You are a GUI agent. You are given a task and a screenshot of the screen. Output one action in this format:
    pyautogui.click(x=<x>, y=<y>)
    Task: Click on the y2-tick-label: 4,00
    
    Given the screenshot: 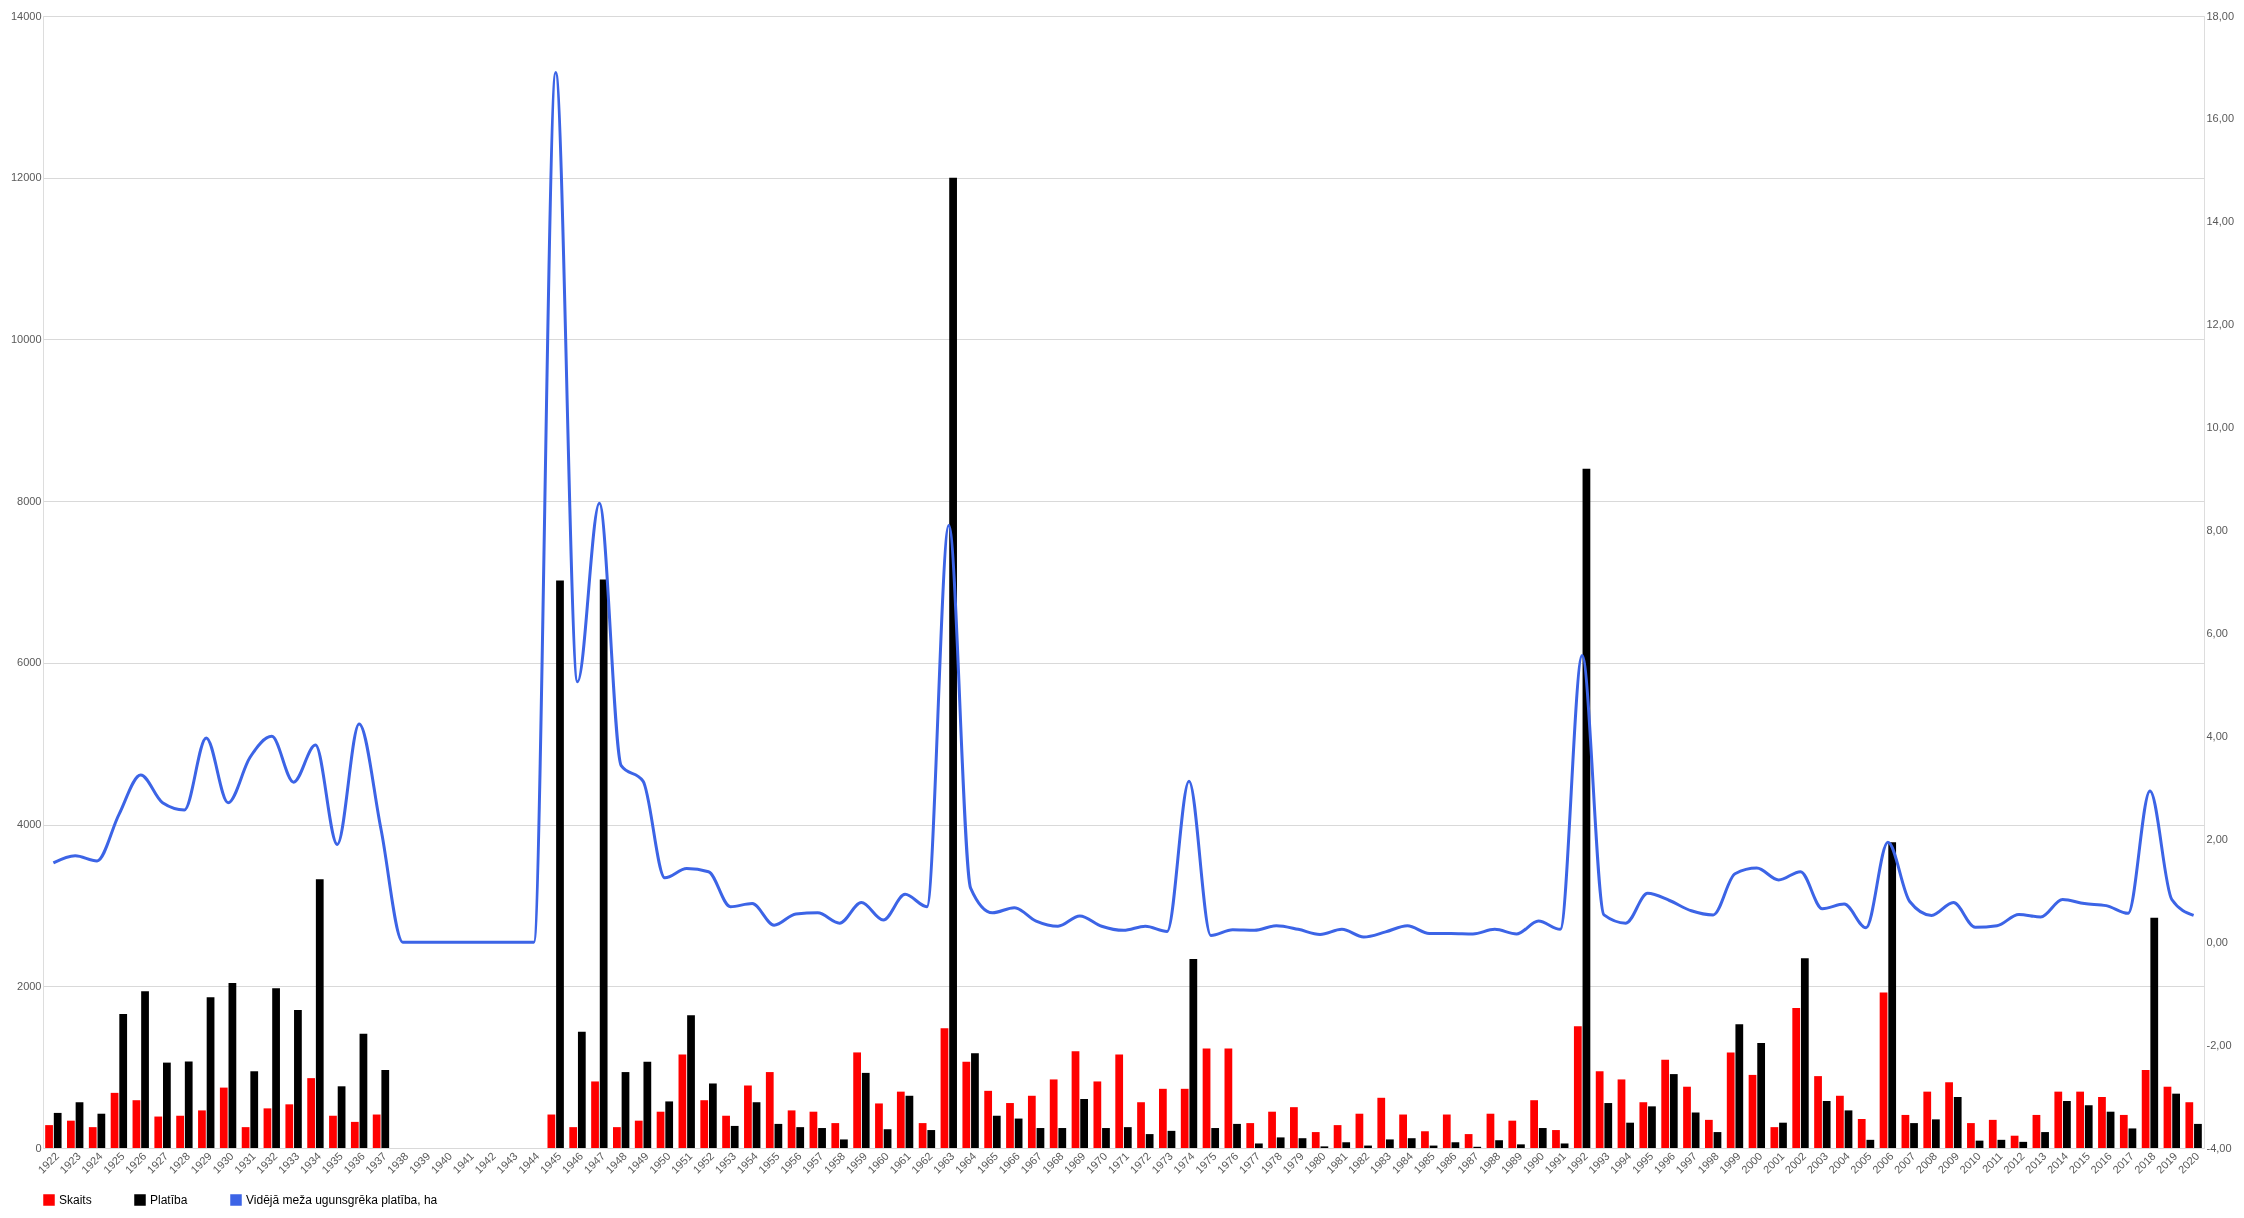 What is the action you would take?
    pyautogui.click(x=2217, y=735)
    